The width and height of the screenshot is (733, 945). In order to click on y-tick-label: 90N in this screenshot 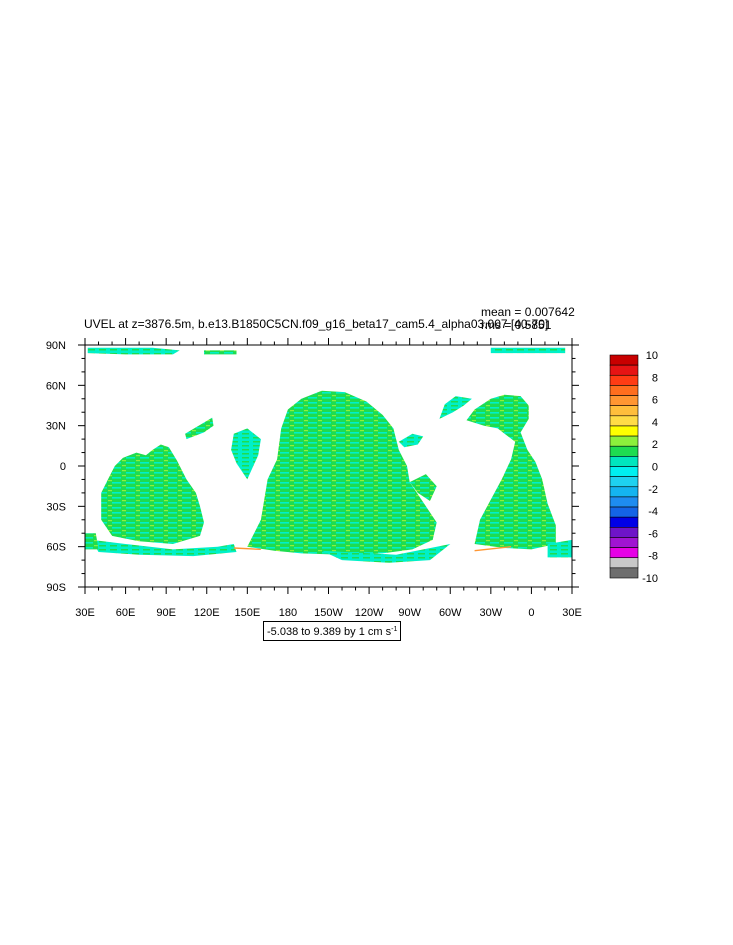, I will do `click(56, 346)`.